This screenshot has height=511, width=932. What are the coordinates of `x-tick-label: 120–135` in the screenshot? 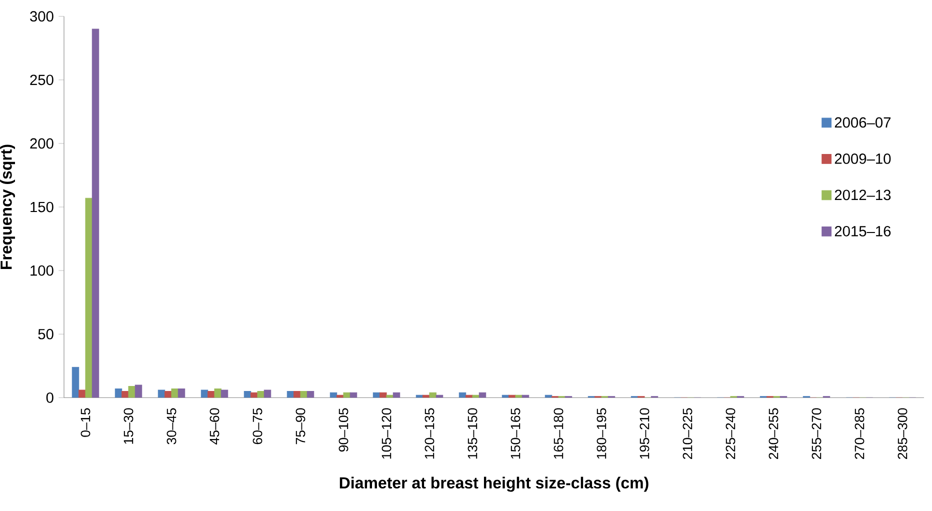 It's located at (429, 433).